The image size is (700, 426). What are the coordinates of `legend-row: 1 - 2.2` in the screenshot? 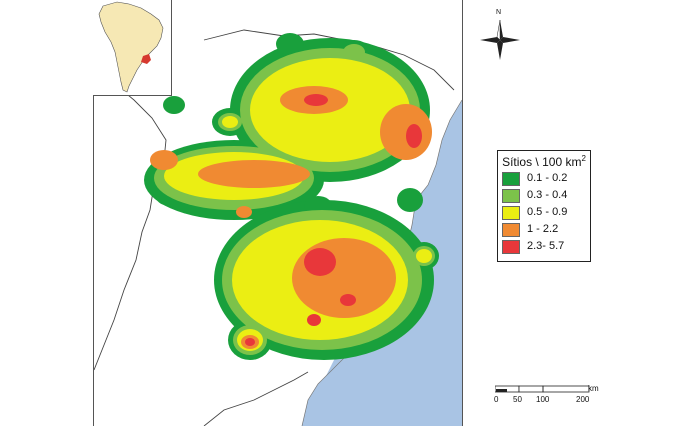 It's located at (545, 230).